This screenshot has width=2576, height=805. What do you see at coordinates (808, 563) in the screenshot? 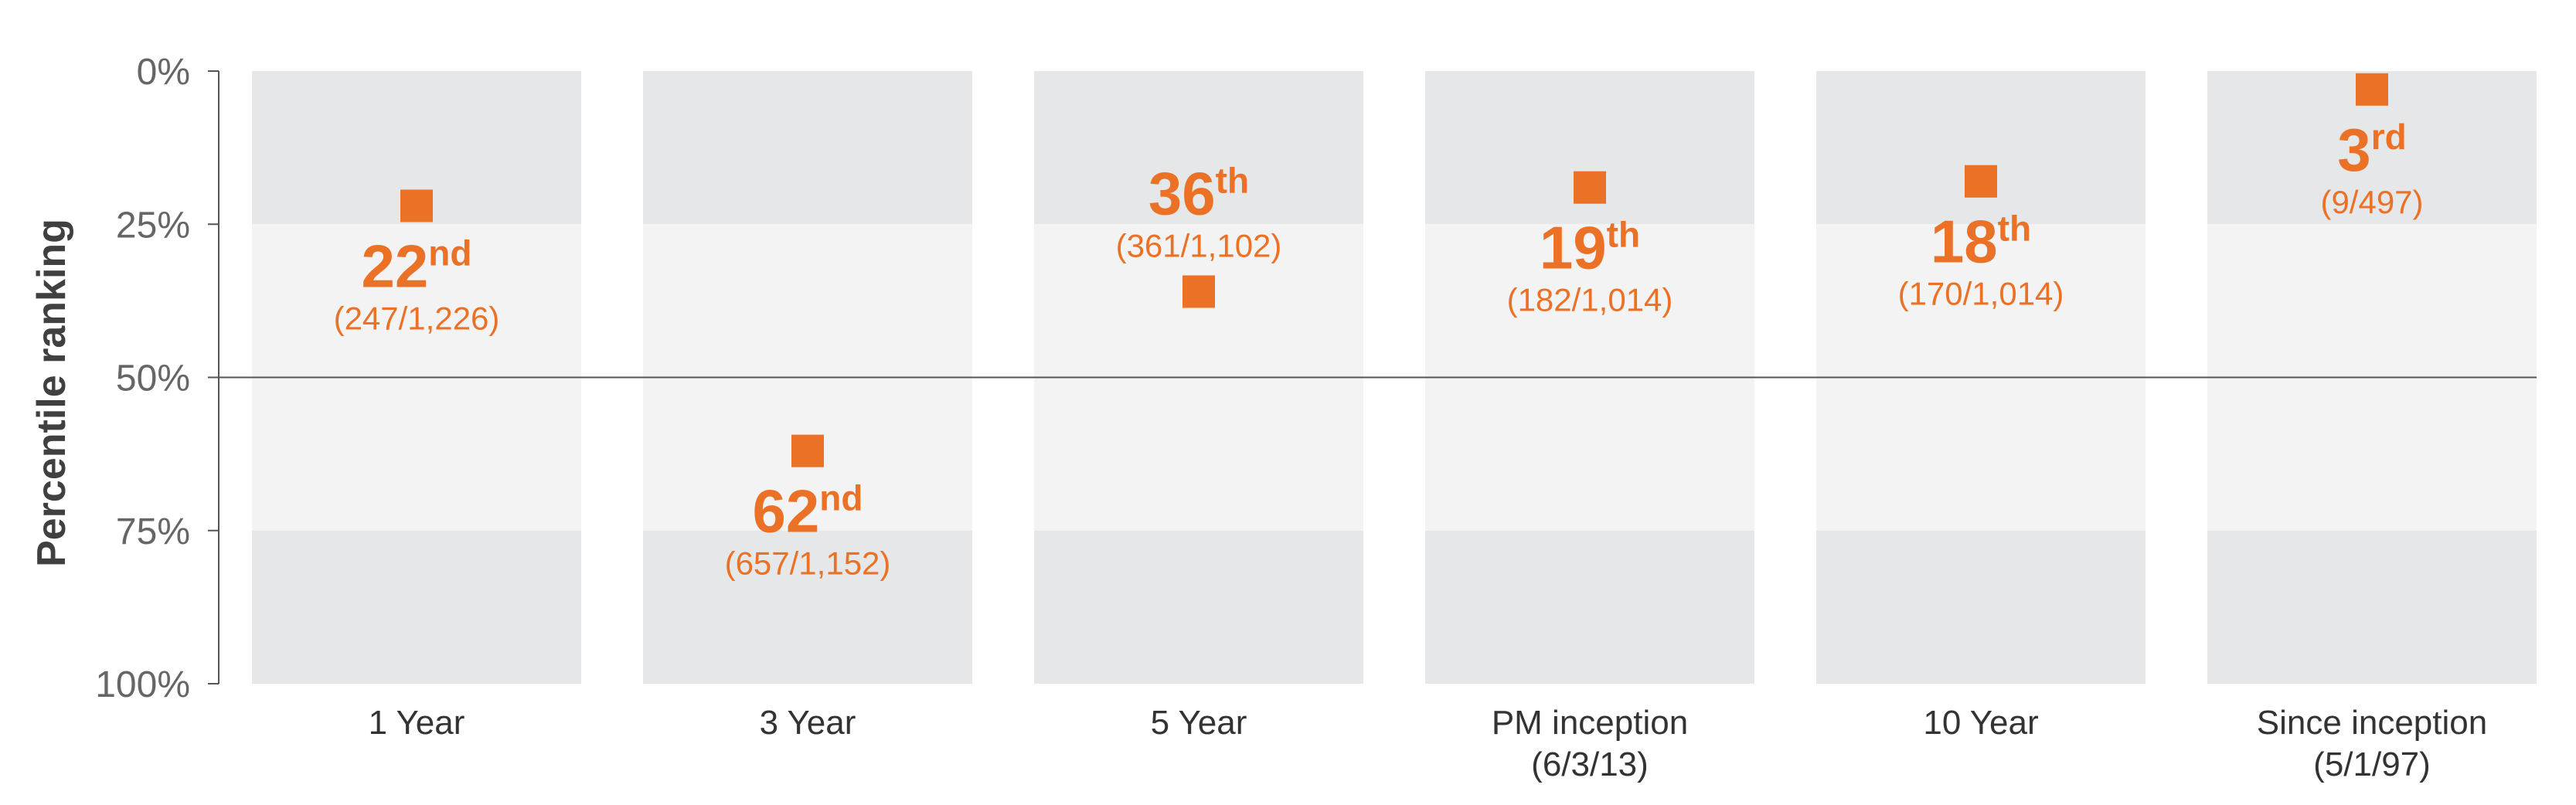
I see `rank-detail-label: (657/1,152)` at bounding box center [808, 563].